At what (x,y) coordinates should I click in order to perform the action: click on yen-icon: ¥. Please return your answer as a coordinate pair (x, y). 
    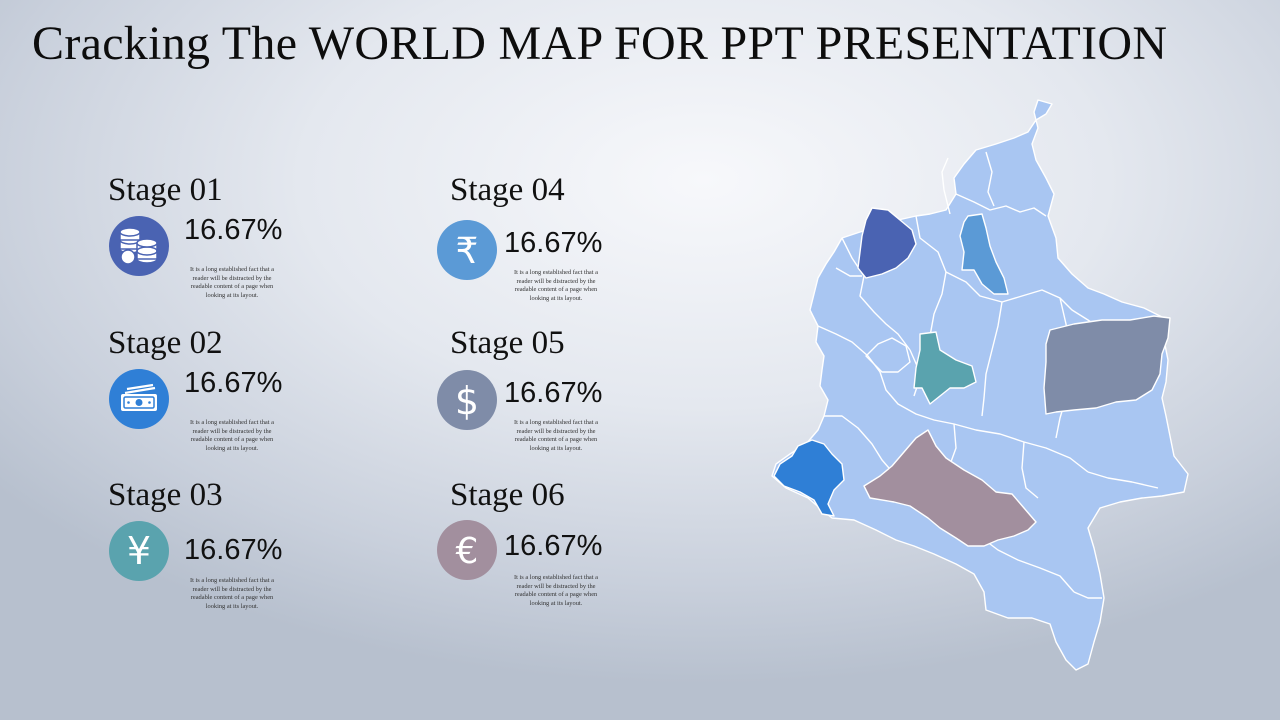
    Looking at the image, I should click on (139, 551).